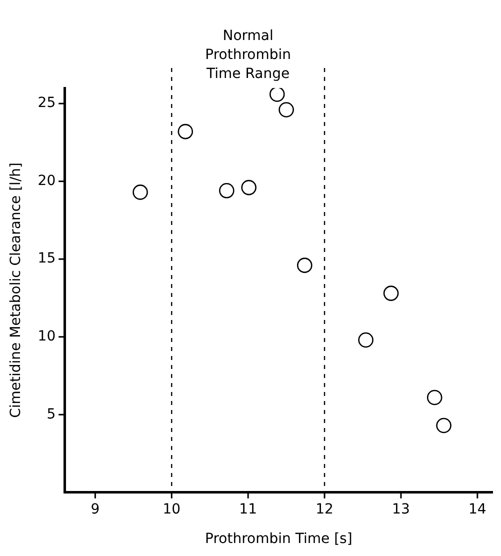  What do you see at coordinates (16, 290) in the screenshot?
I see `y-axis-title: Cimetidine Metabolic Clearance [l/h]` at bounding box center [16, 290].